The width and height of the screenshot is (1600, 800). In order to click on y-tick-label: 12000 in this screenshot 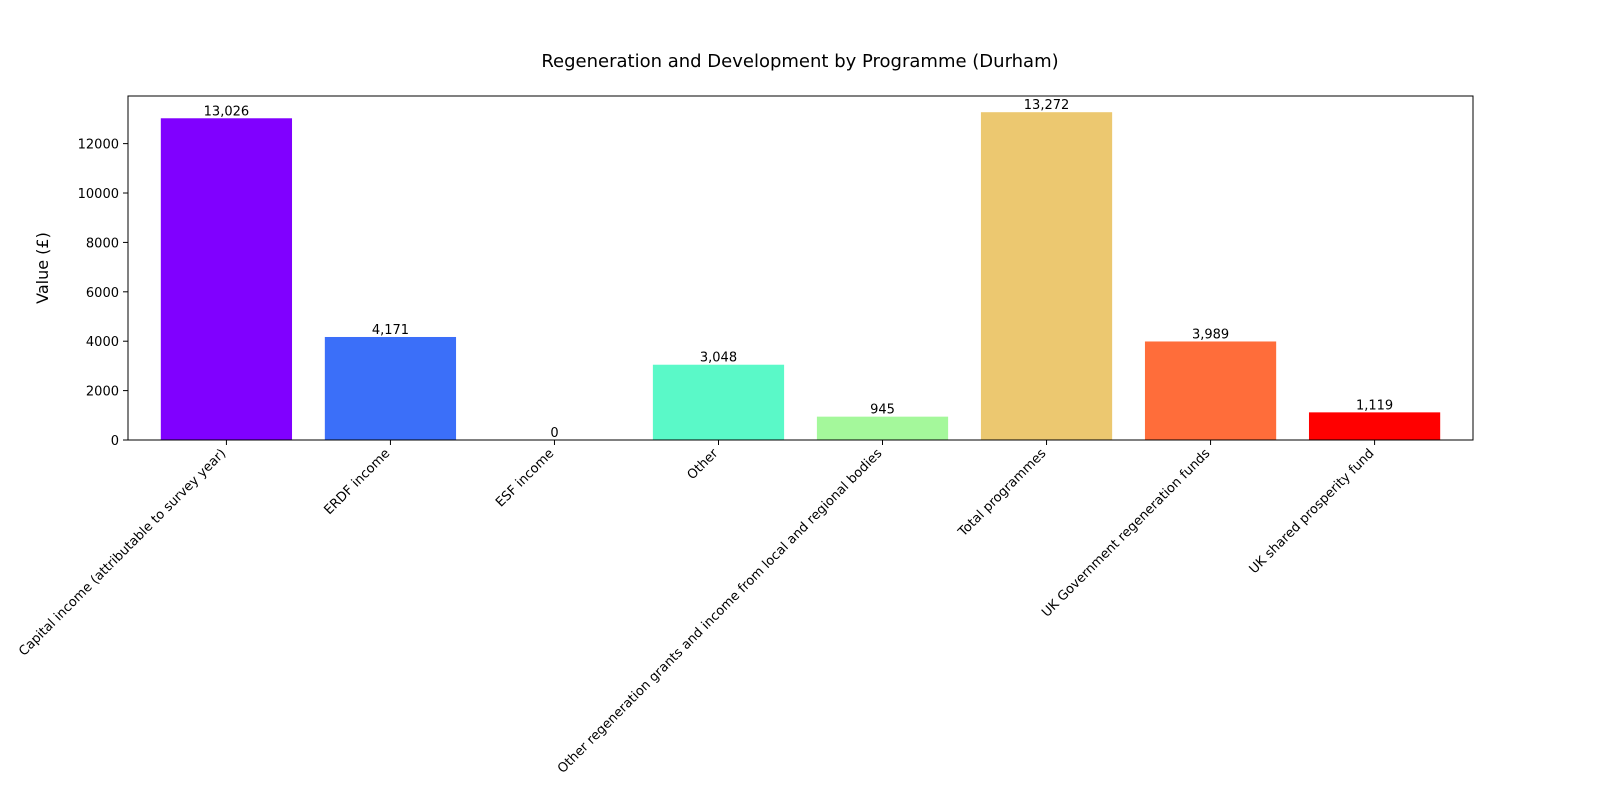, I will do `click(98, 145)`.